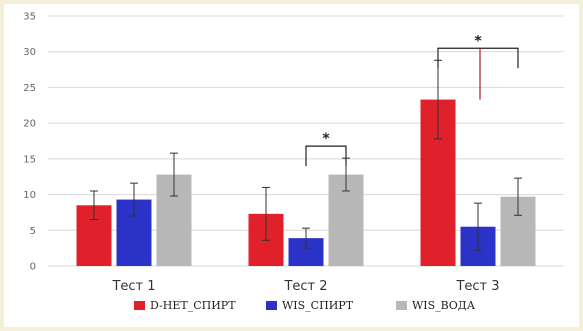 The height and width of the screenshot is (331, 583). Describe the element at coordinates (33, 231) in the screenshot. I see `y-tick-label: 5` at that location.